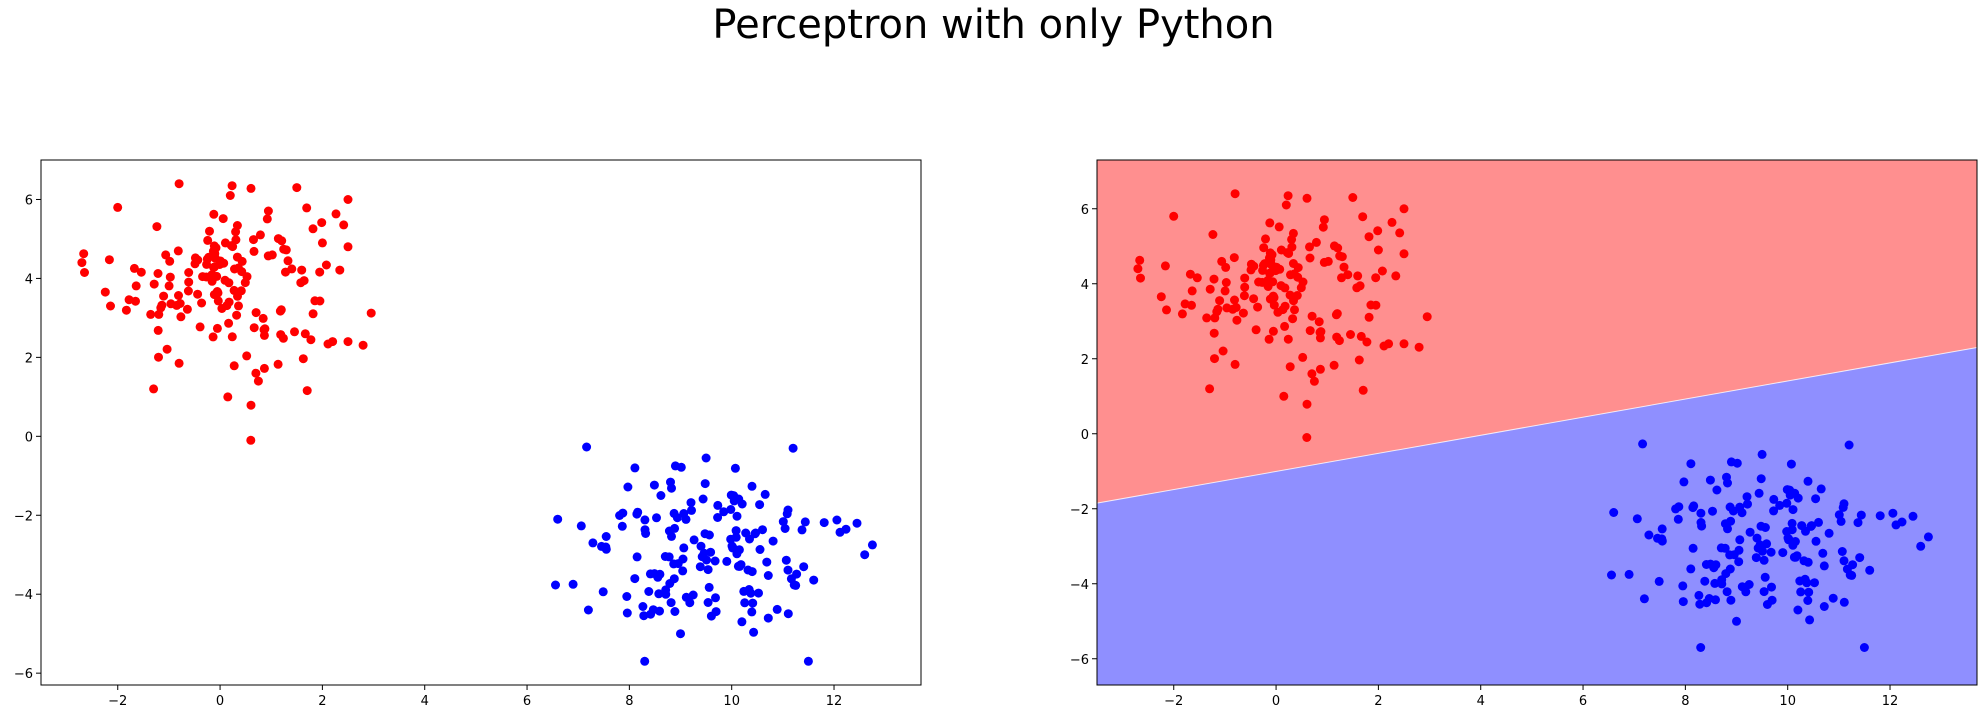 This screenshot has height=718, width=1987. I want to click on x-tick: 2, so click(1378, 697).